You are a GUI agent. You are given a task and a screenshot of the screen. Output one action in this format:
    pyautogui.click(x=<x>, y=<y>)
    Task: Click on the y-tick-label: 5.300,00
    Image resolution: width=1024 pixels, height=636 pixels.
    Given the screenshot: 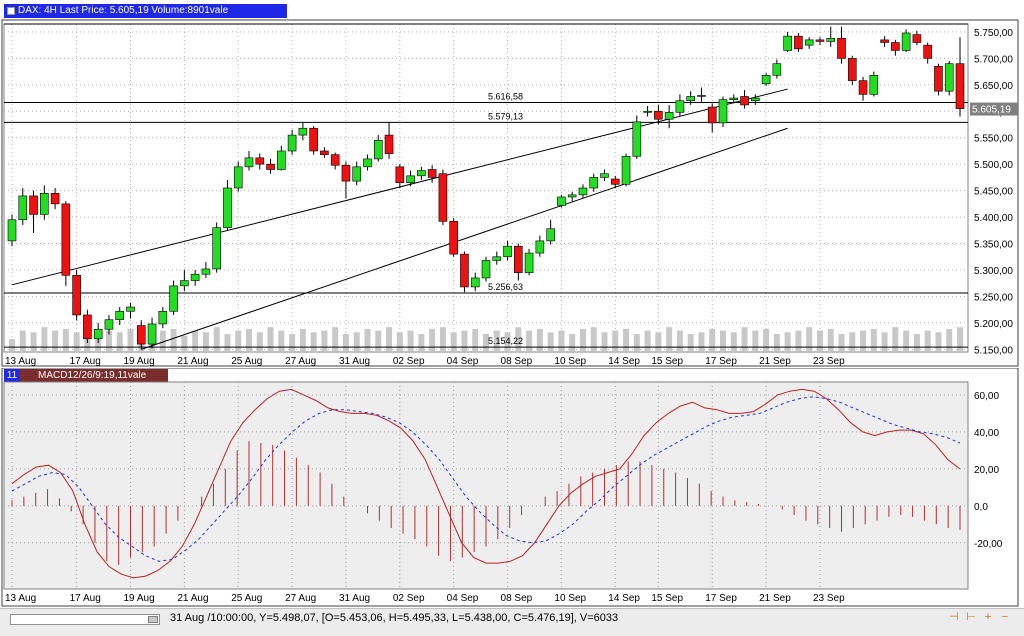 What is the action you would take?
    pyautogui.click(x=993, y=271)
    